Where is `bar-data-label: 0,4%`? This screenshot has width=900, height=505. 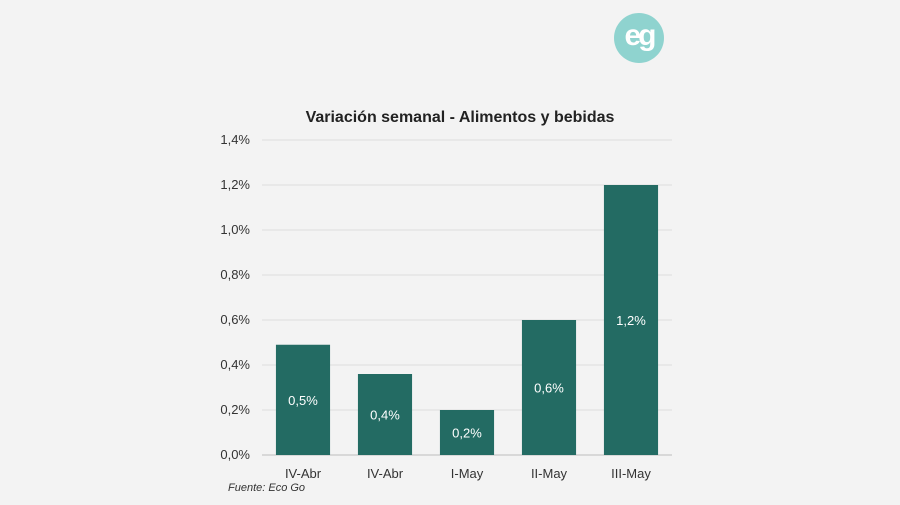 bar-data-label: 0,4% is located at coordinates (385, 415).